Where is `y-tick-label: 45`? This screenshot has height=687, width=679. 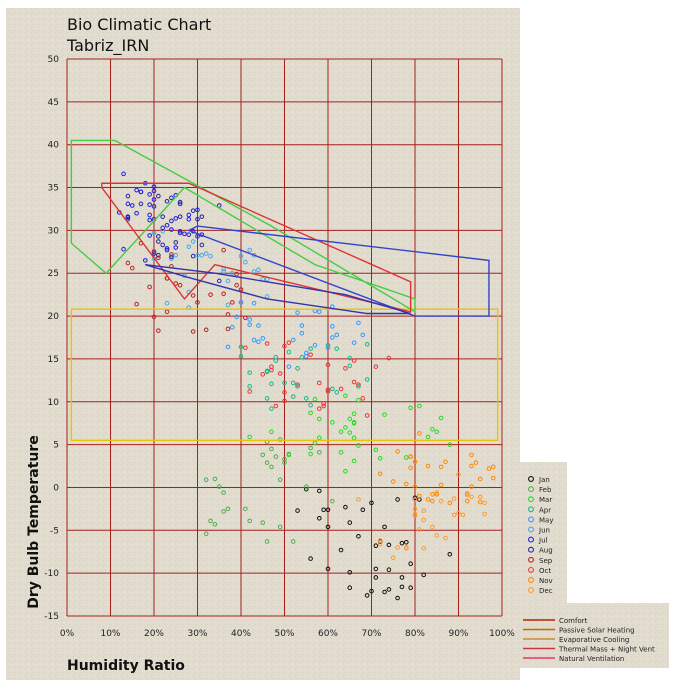 y-tick-label: 45 is located at coordinates (53, 103).